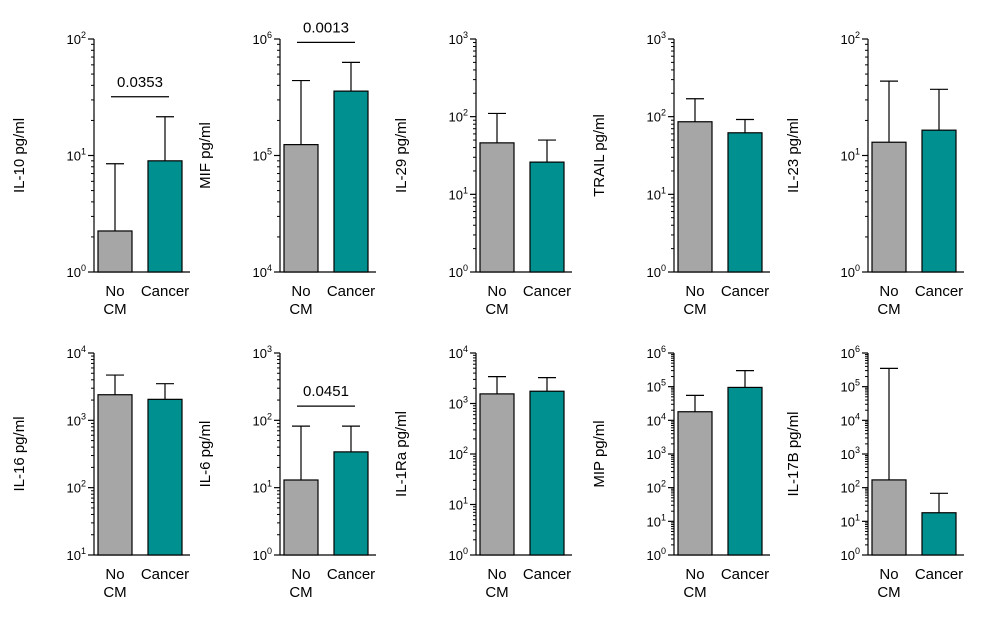 This screenshot has height=641, width=998. I want to click on p-value-label: 0.0451, so click(326, 391).